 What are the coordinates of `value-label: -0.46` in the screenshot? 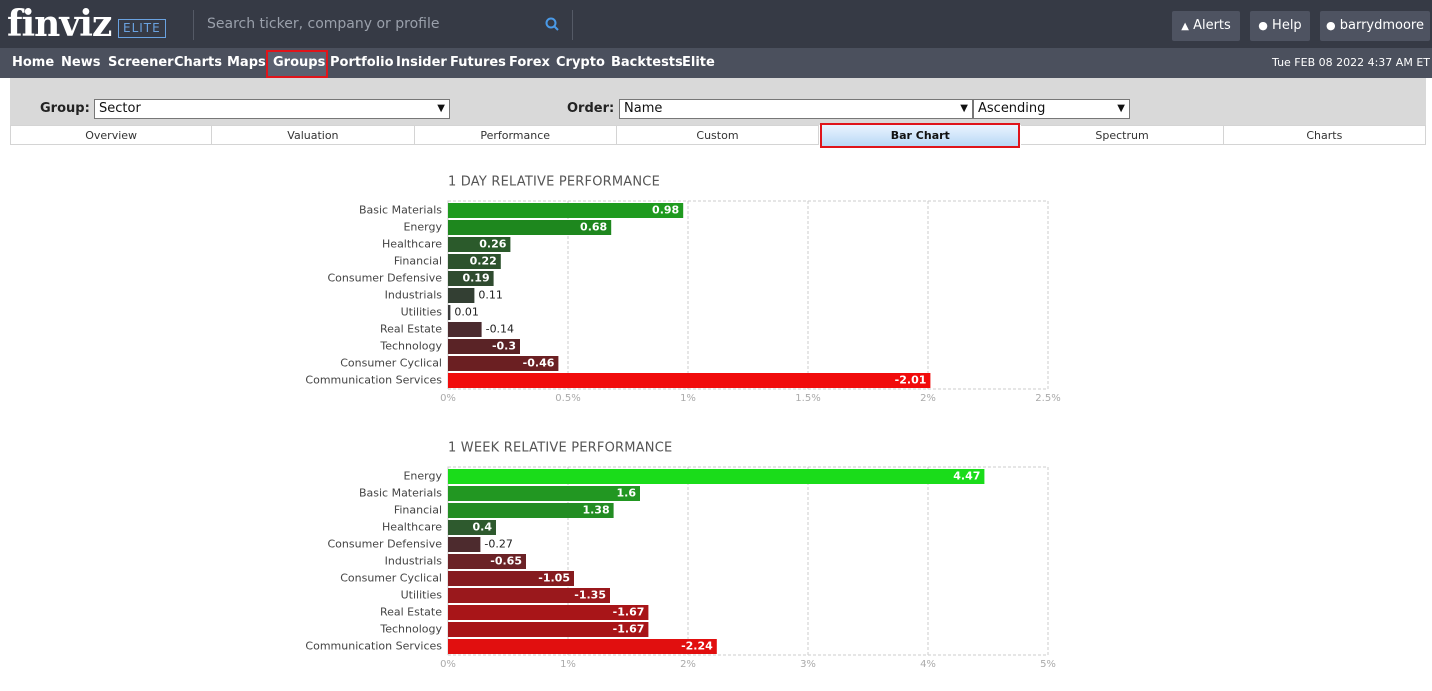 It's located at (539, 363).